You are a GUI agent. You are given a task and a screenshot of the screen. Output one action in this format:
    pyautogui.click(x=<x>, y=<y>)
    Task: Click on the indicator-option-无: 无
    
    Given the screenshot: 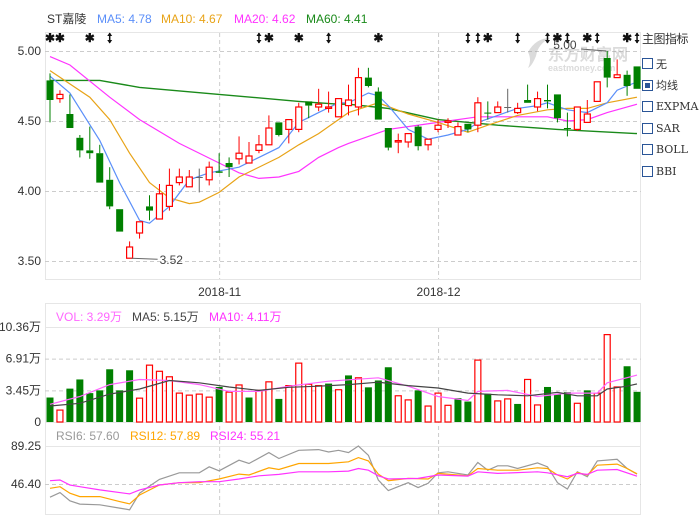 What is the action you would take?
    pyautogui.click(x=670, y=64)
    